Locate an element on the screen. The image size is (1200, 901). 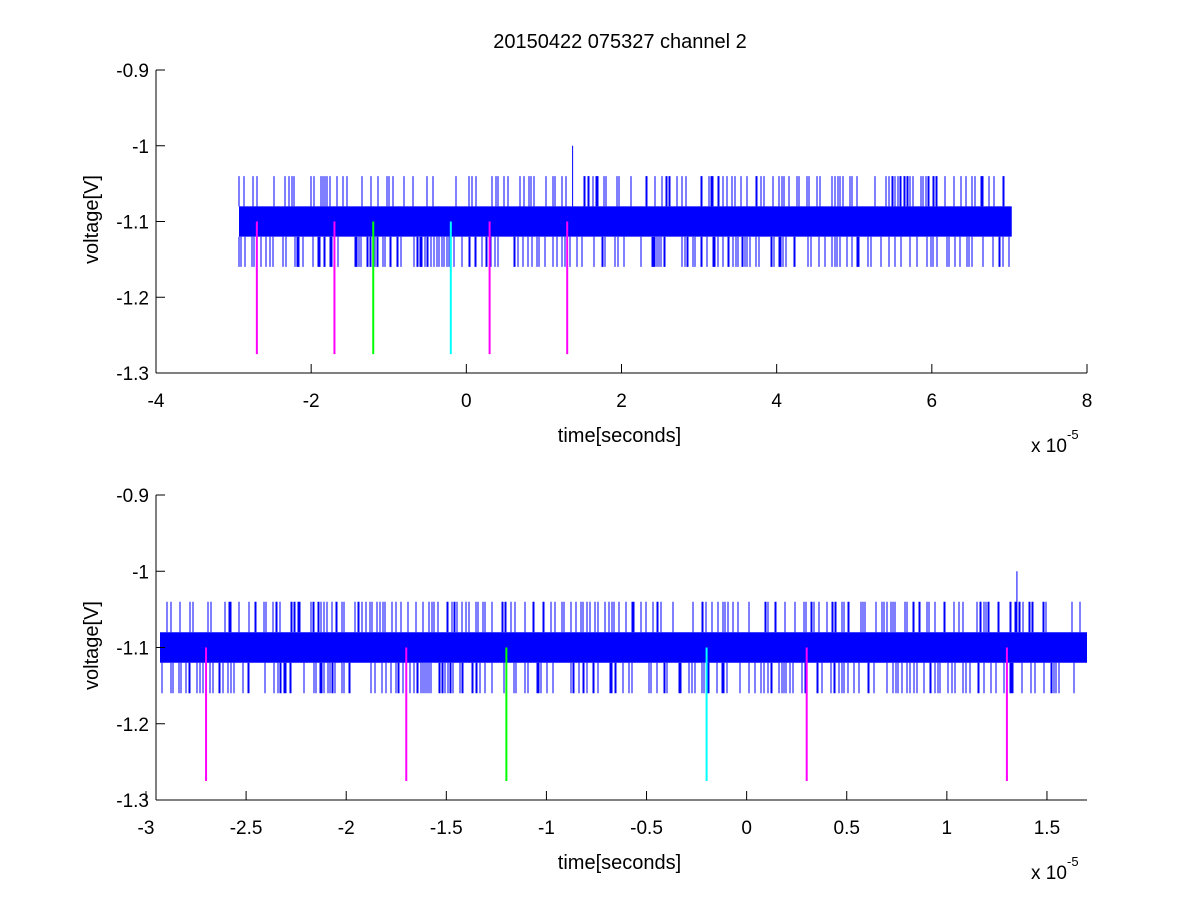
x-tick-label: 0.5 is located at coordinates (847, 828).